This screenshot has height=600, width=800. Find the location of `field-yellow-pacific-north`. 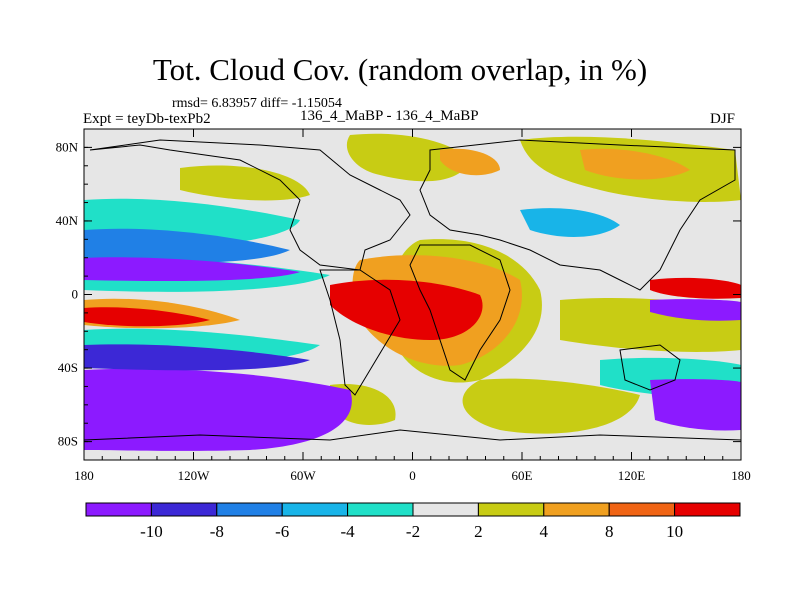

field-yellow-pacific-north is located at coordinates (245, 183).